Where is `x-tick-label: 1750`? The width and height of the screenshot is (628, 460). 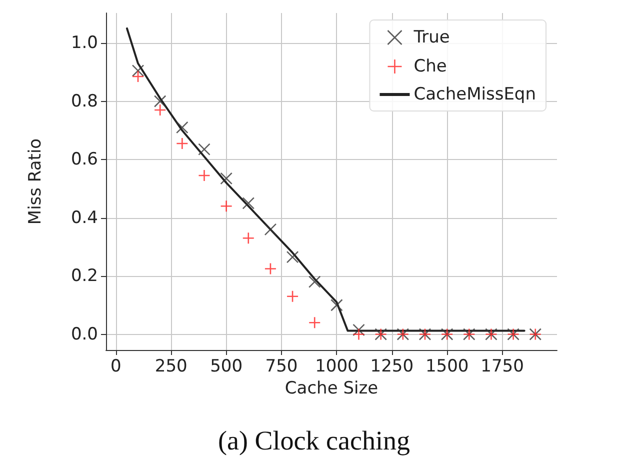 x-tick-label: 1750 is located at coordinates (502, 366).